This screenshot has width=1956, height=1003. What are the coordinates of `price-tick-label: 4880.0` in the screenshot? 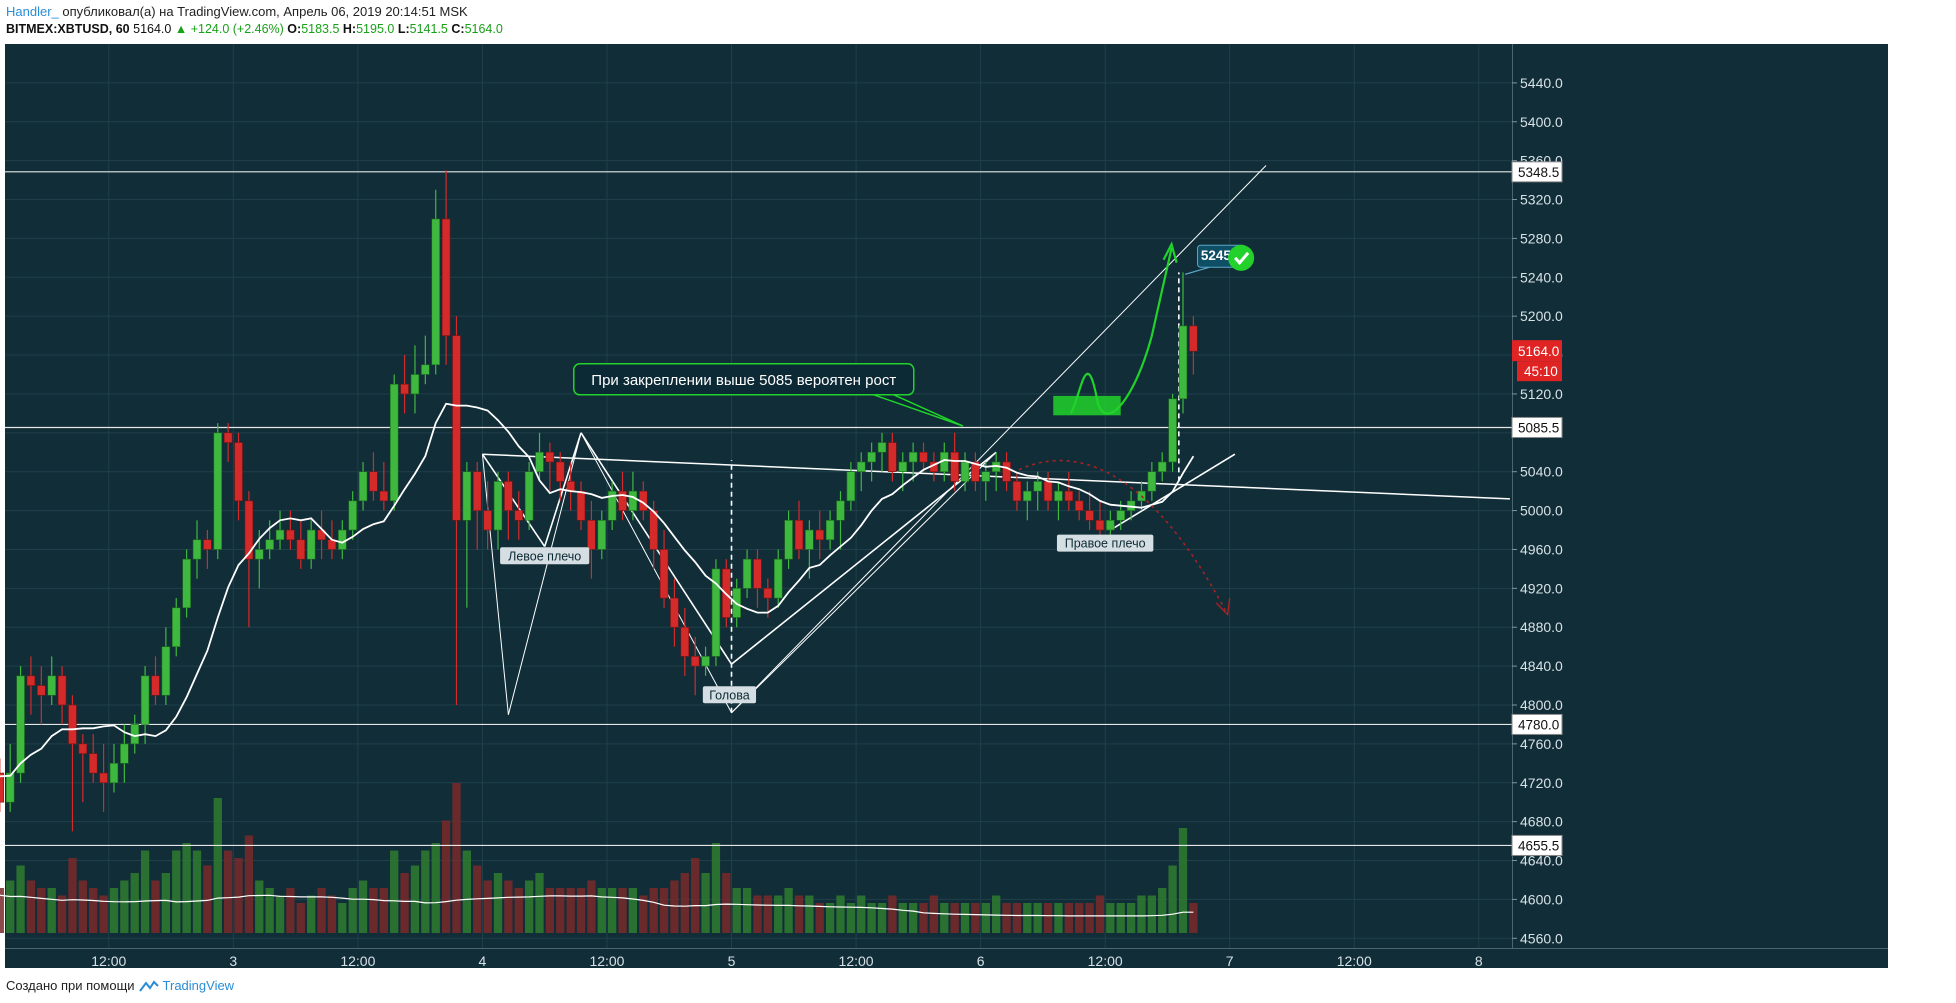 It's located at (1541, 627).